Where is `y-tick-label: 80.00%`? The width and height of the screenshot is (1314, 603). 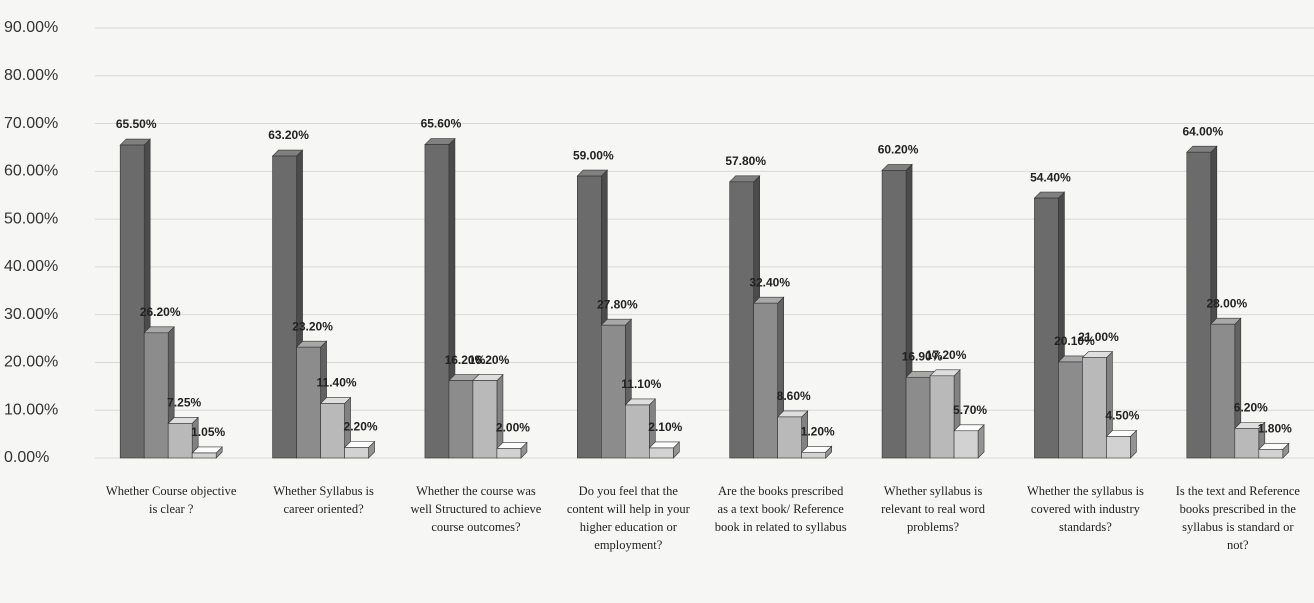 y-tick-label: 80.00% is located at coordinates (31, 75).